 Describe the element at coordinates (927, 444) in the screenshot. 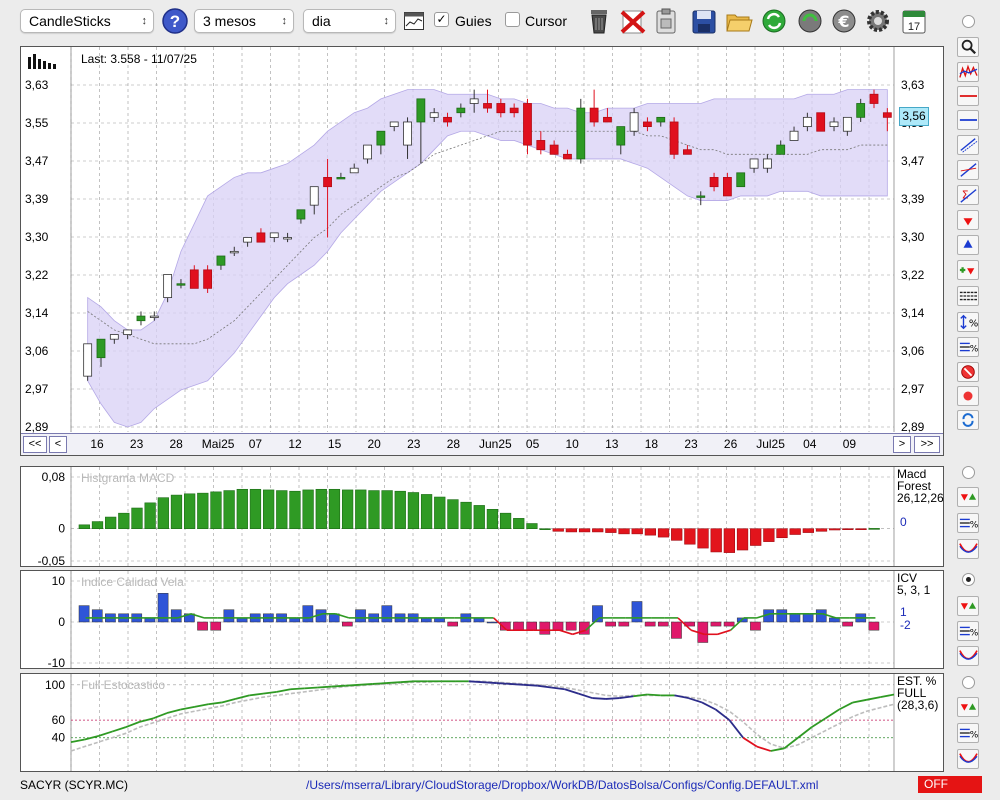

I see `nav-last-button: >>` at that location.